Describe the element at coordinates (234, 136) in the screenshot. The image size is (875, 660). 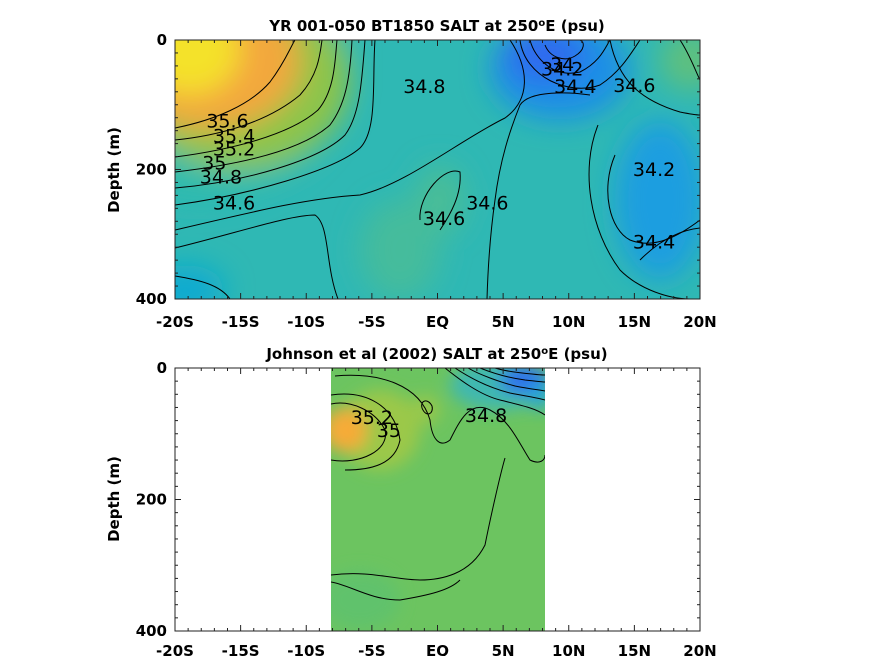
I see `contour-label: 35.4` at that location.